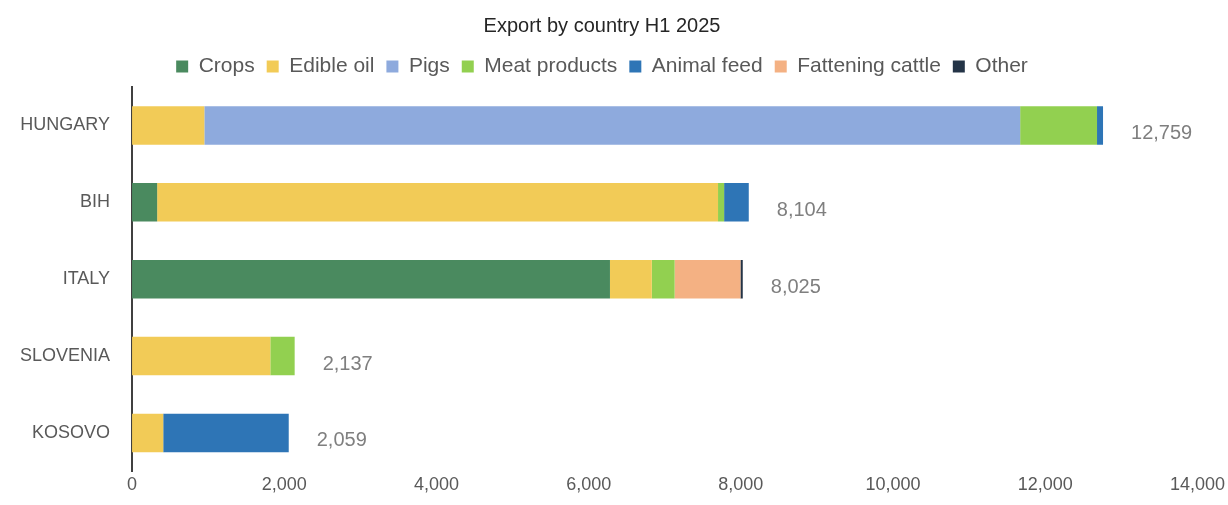  Describe the element at coordinates (801, 208) in the screenshot. I see `total-label: 8,104` at that location.